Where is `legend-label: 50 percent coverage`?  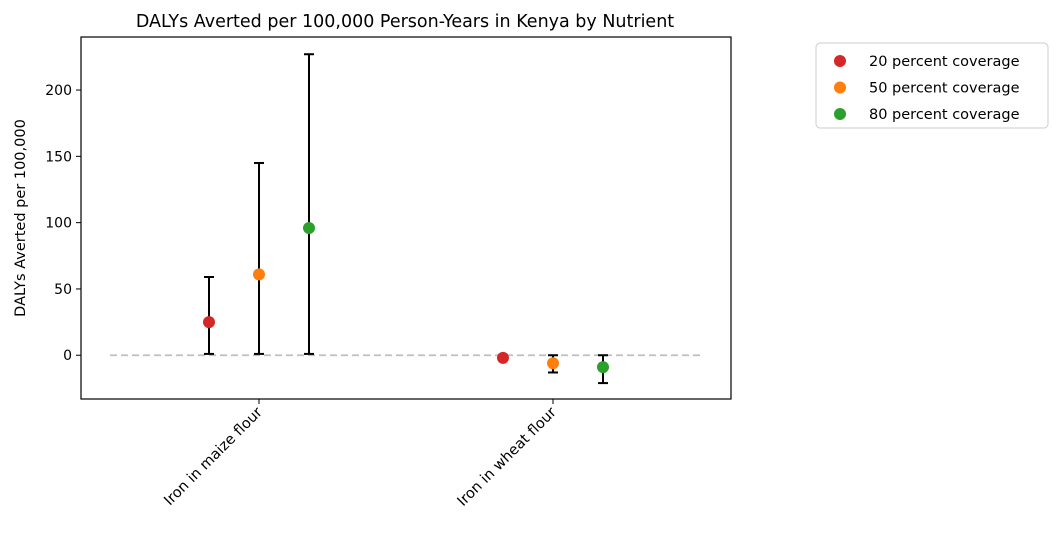
legend-label: 50 percent coverage is located at coordinates (944, 89).